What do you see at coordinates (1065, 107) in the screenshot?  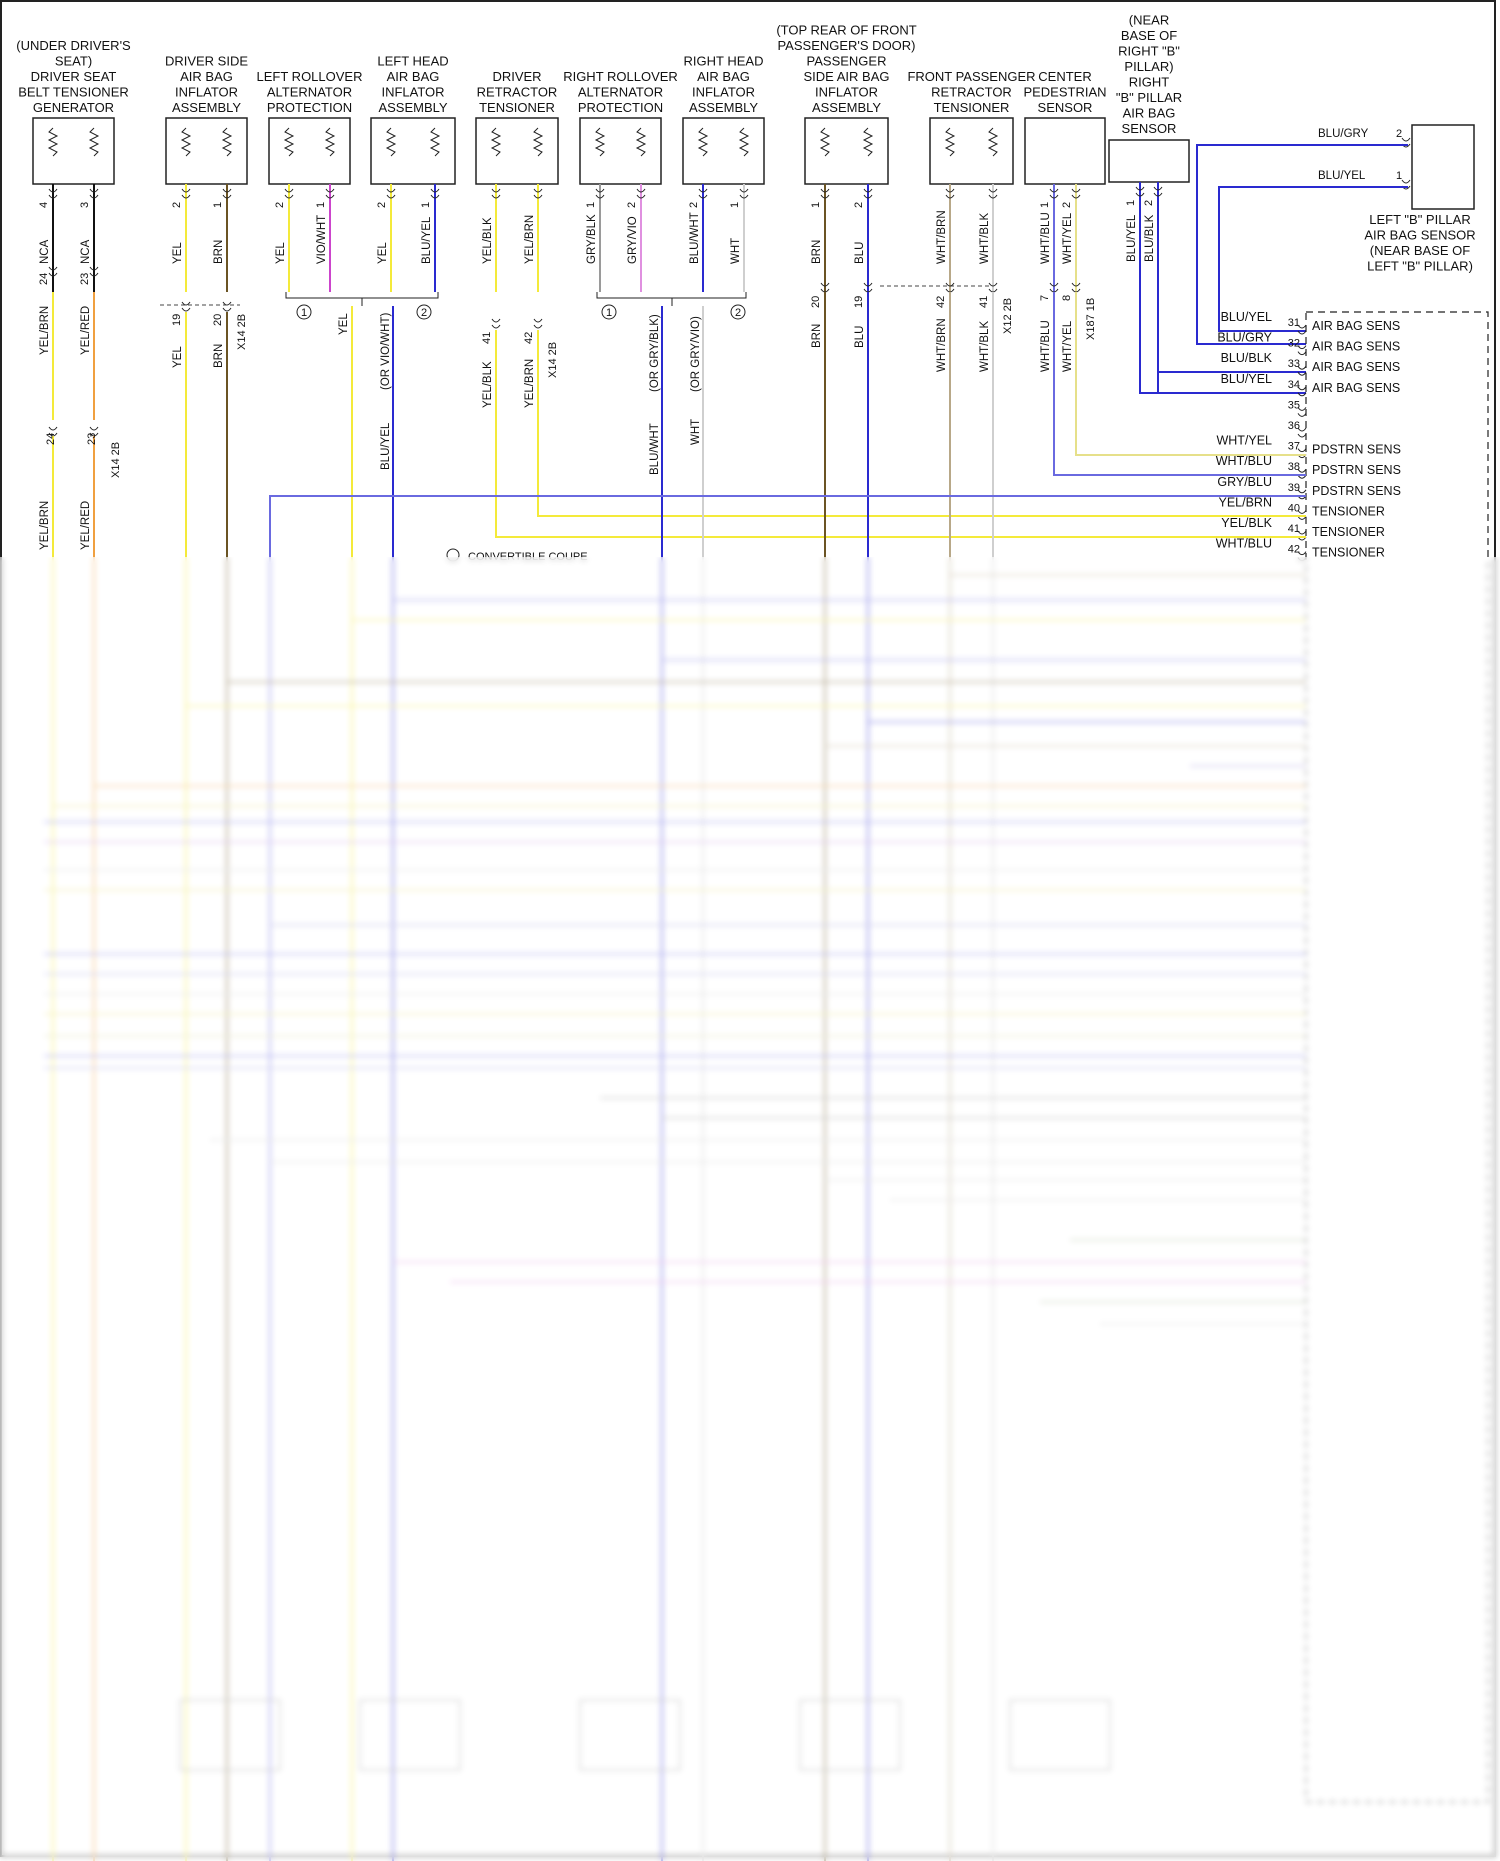 I see `center-ped-sensor-title-line: SENSOR` at bounding box center [1065, 107].